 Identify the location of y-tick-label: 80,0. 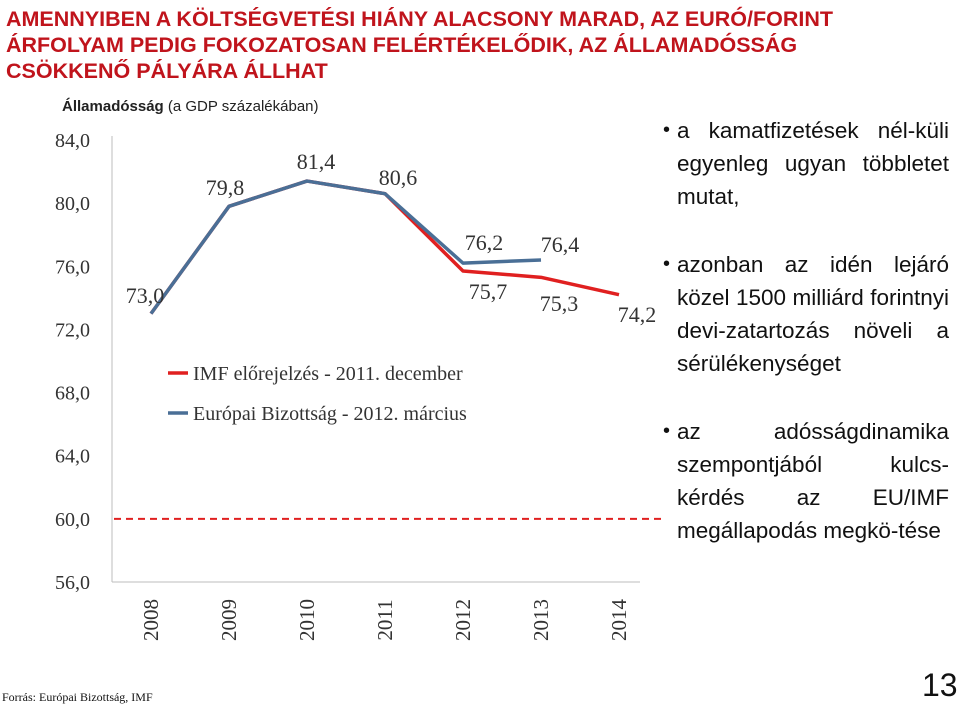
(72, 204).